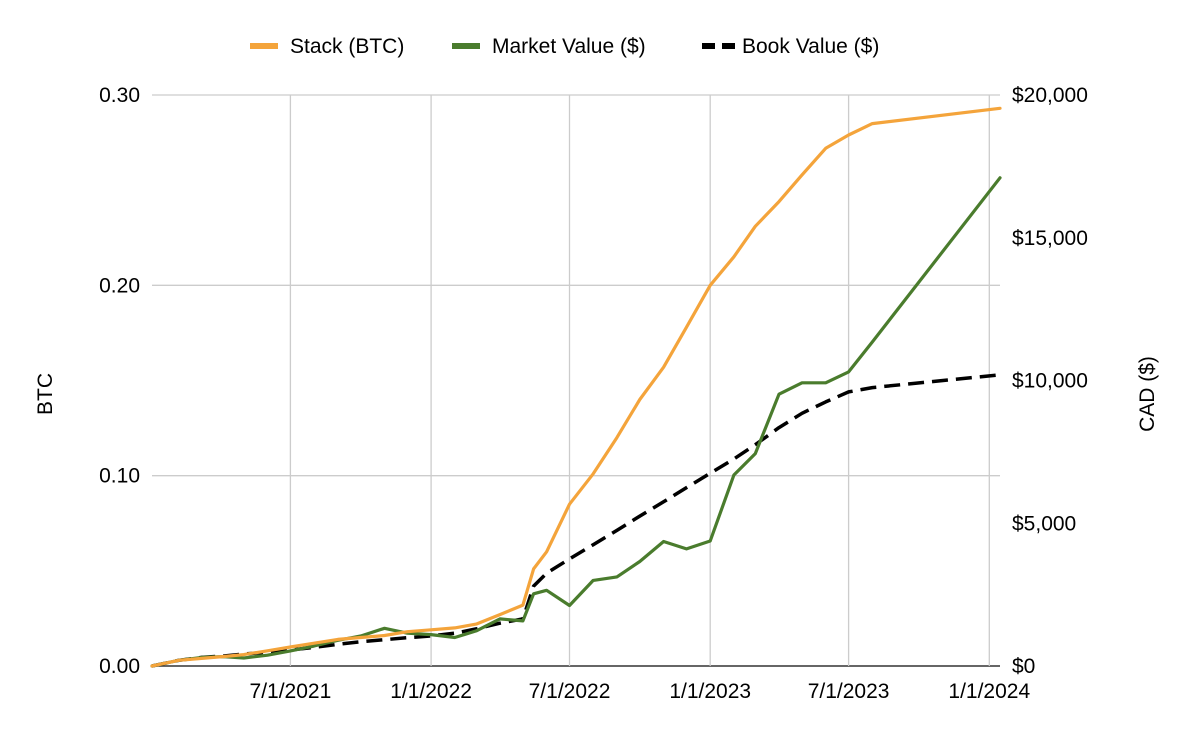  What do you see at coordinates (989, 691) in the screenshot?
I see `x-tick-label: 1/1/2024` at bounding box center [989, 691].